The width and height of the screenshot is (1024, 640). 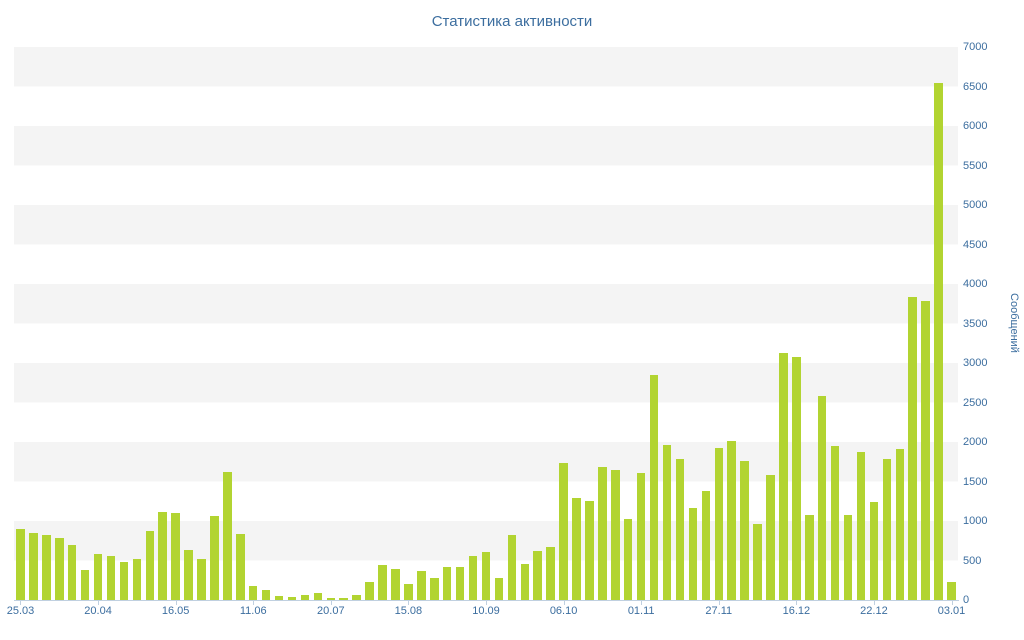 I want to click on x-axis-tick-label: 10.09, so click(x=486, y=611).